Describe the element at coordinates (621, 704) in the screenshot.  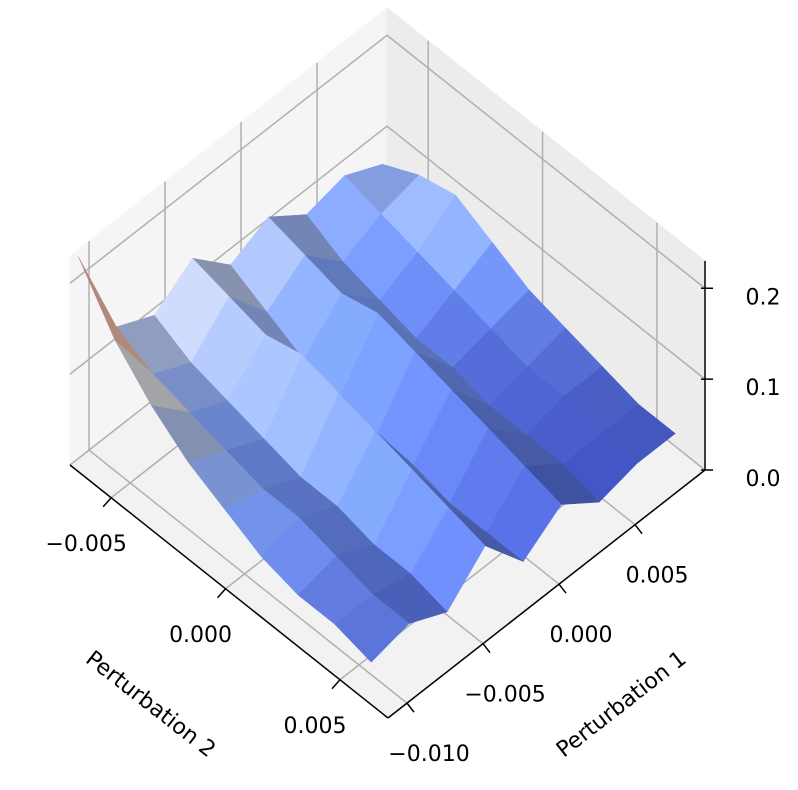
I see `x-axis-label: Perturbation 1` at that location.